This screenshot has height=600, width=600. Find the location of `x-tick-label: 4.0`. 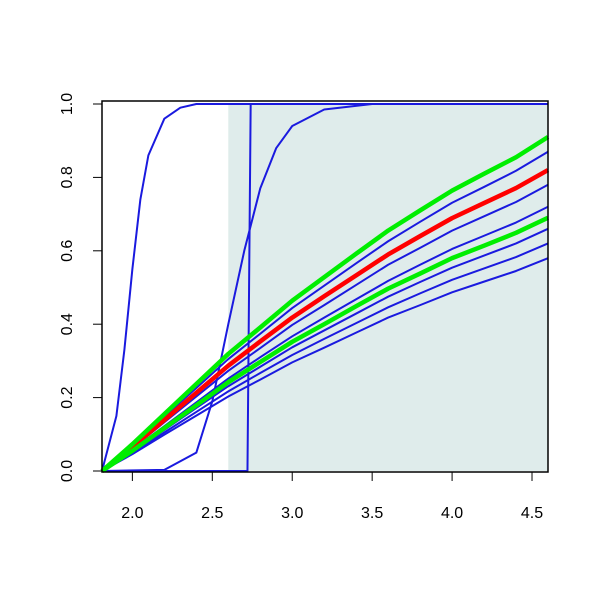

x-tick-label: 4.0 is located at coordinates (452, 513).